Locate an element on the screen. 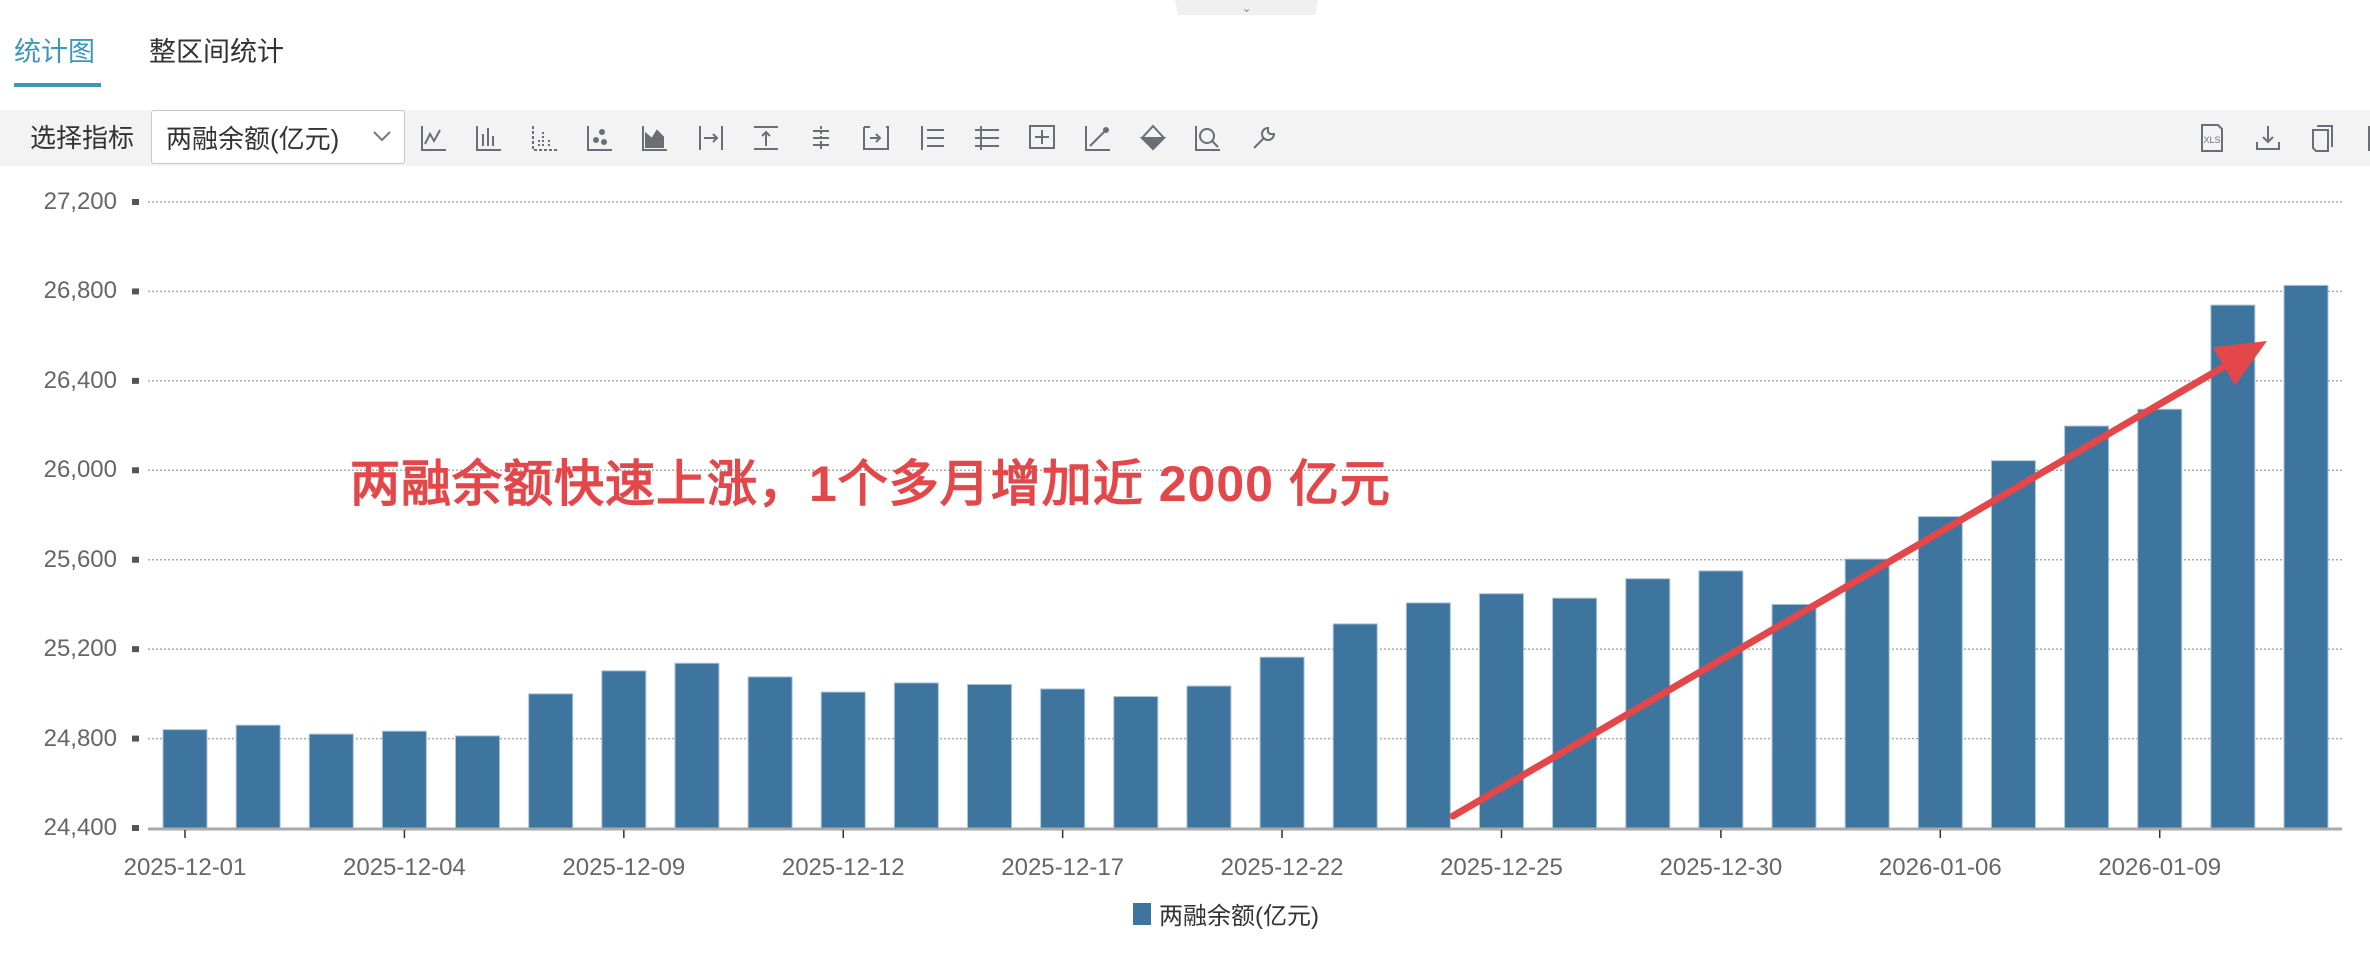  trend-line-icon is located at coordinates (1098, 138).